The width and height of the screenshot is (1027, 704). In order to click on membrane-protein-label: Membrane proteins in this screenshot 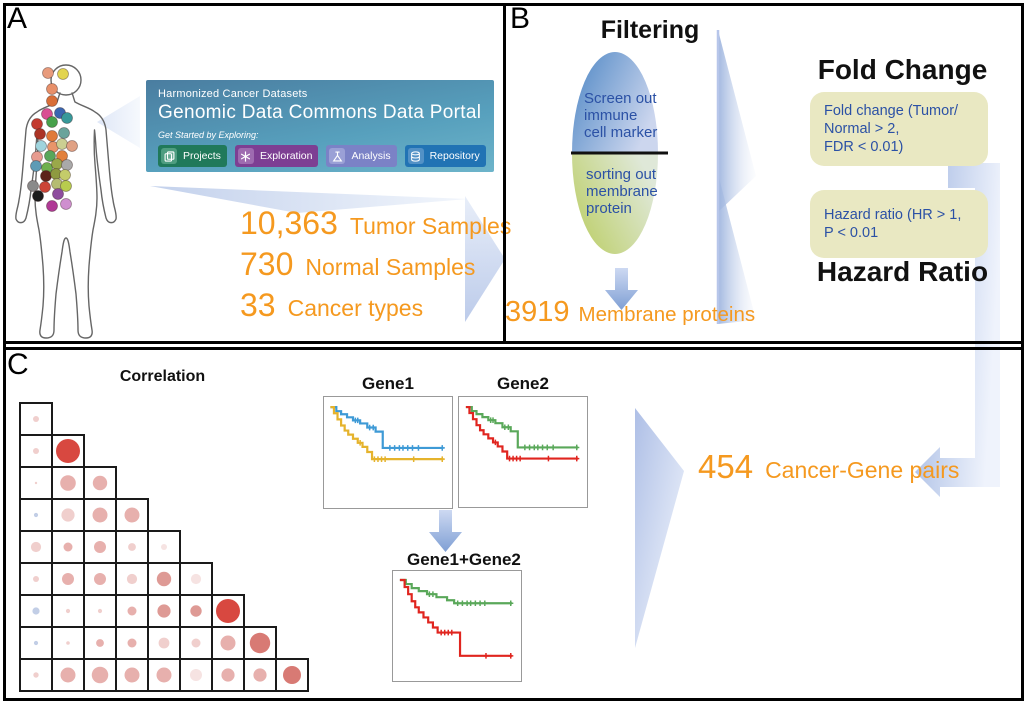, I will do `click(667, 314)`.